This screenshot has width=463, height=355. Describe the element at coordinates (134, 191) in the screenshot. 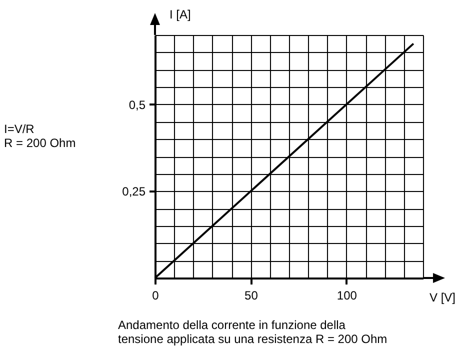

I see `y-tick-label: 0,25` at that location.